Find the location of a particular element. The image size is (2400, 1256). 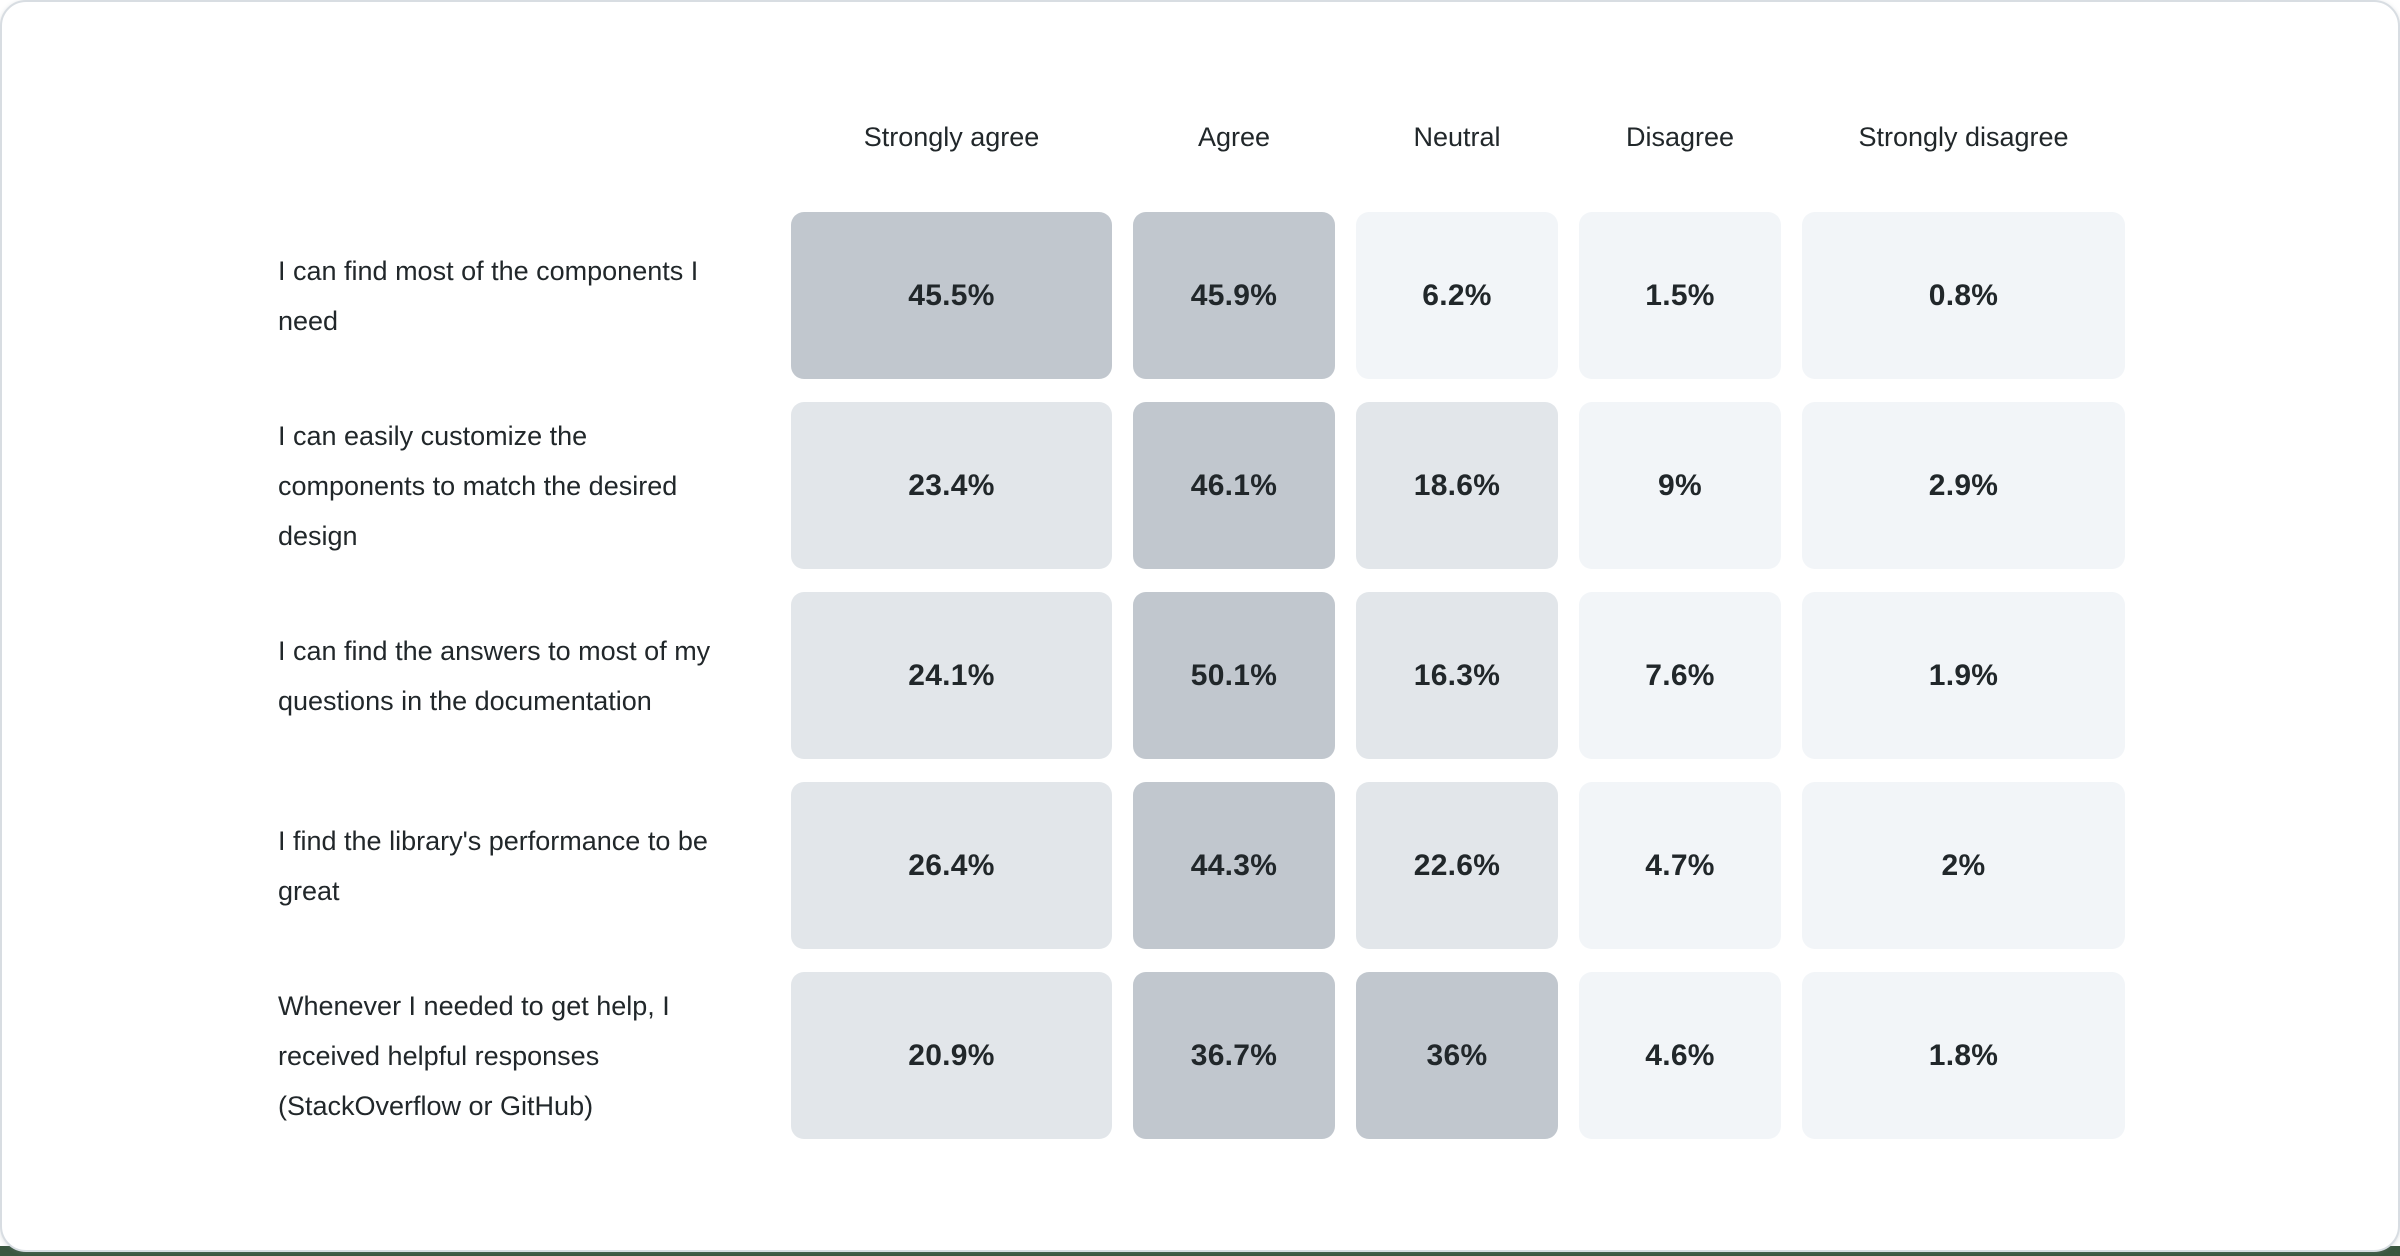

heatmap-cell: 50.1% is located at coordinates (1234, 675).